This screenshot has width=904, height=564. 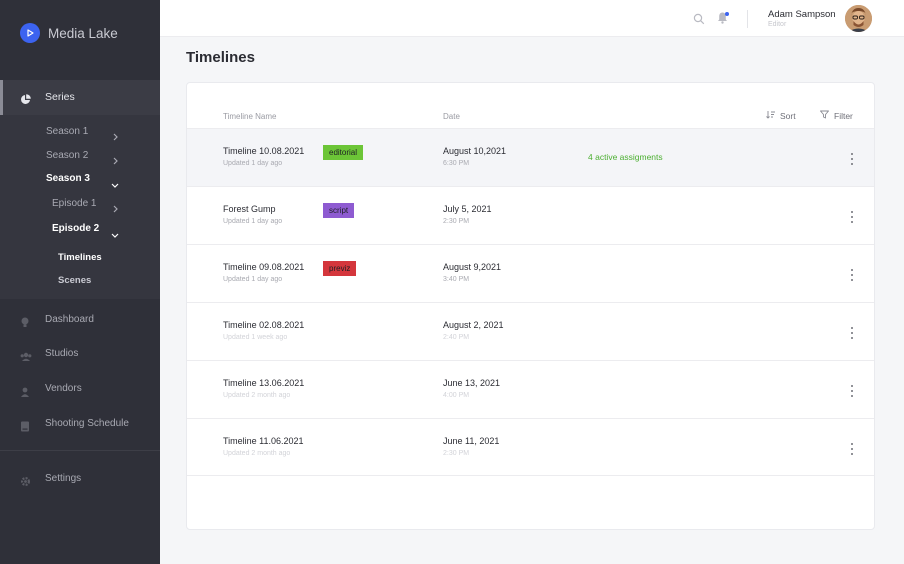 What do you see at coordinates (264, 151) in the screenshot?
I see `timeline-name: Timeline 10.08.2021` at bounding box center [264, 151].